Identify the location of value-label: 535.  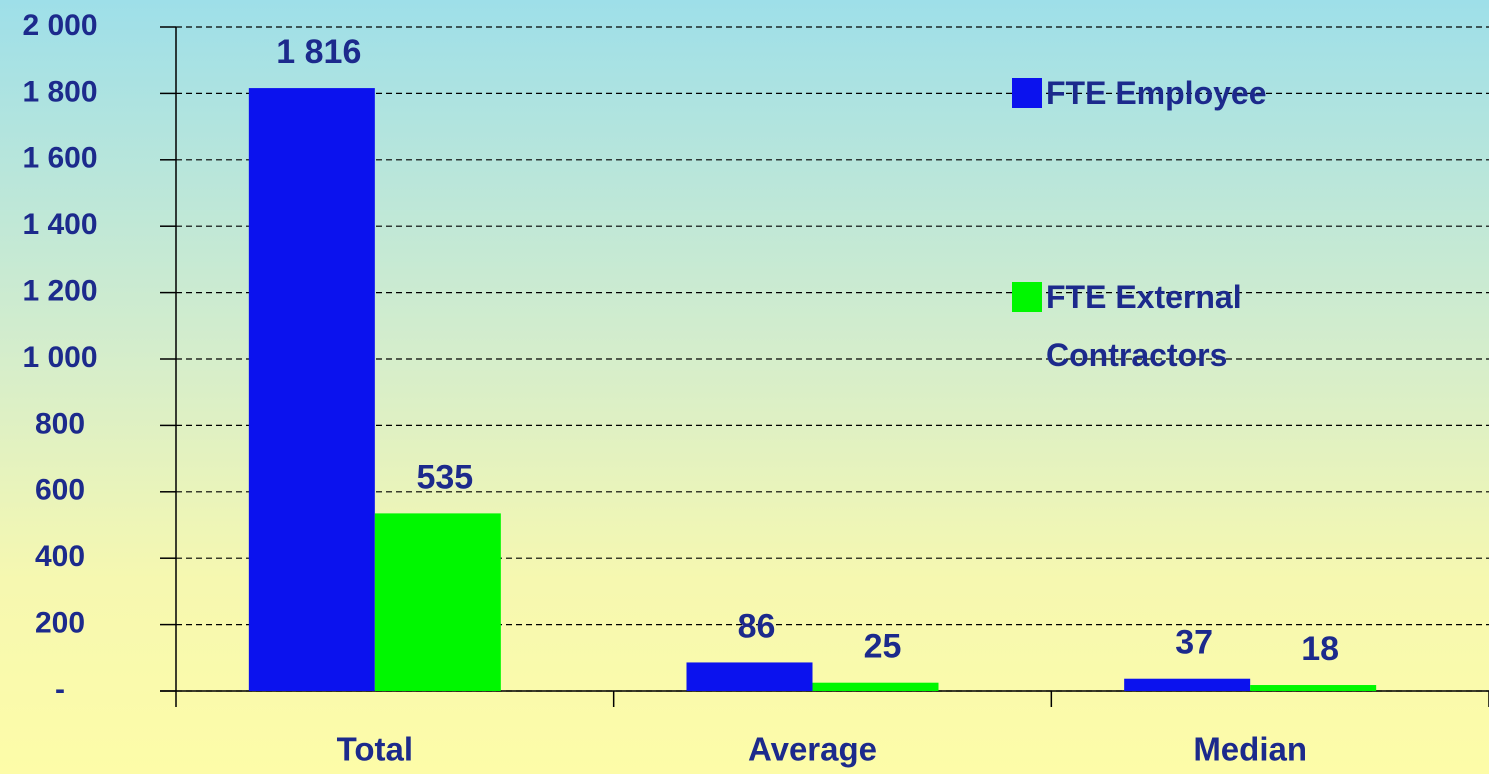
(444, 477).